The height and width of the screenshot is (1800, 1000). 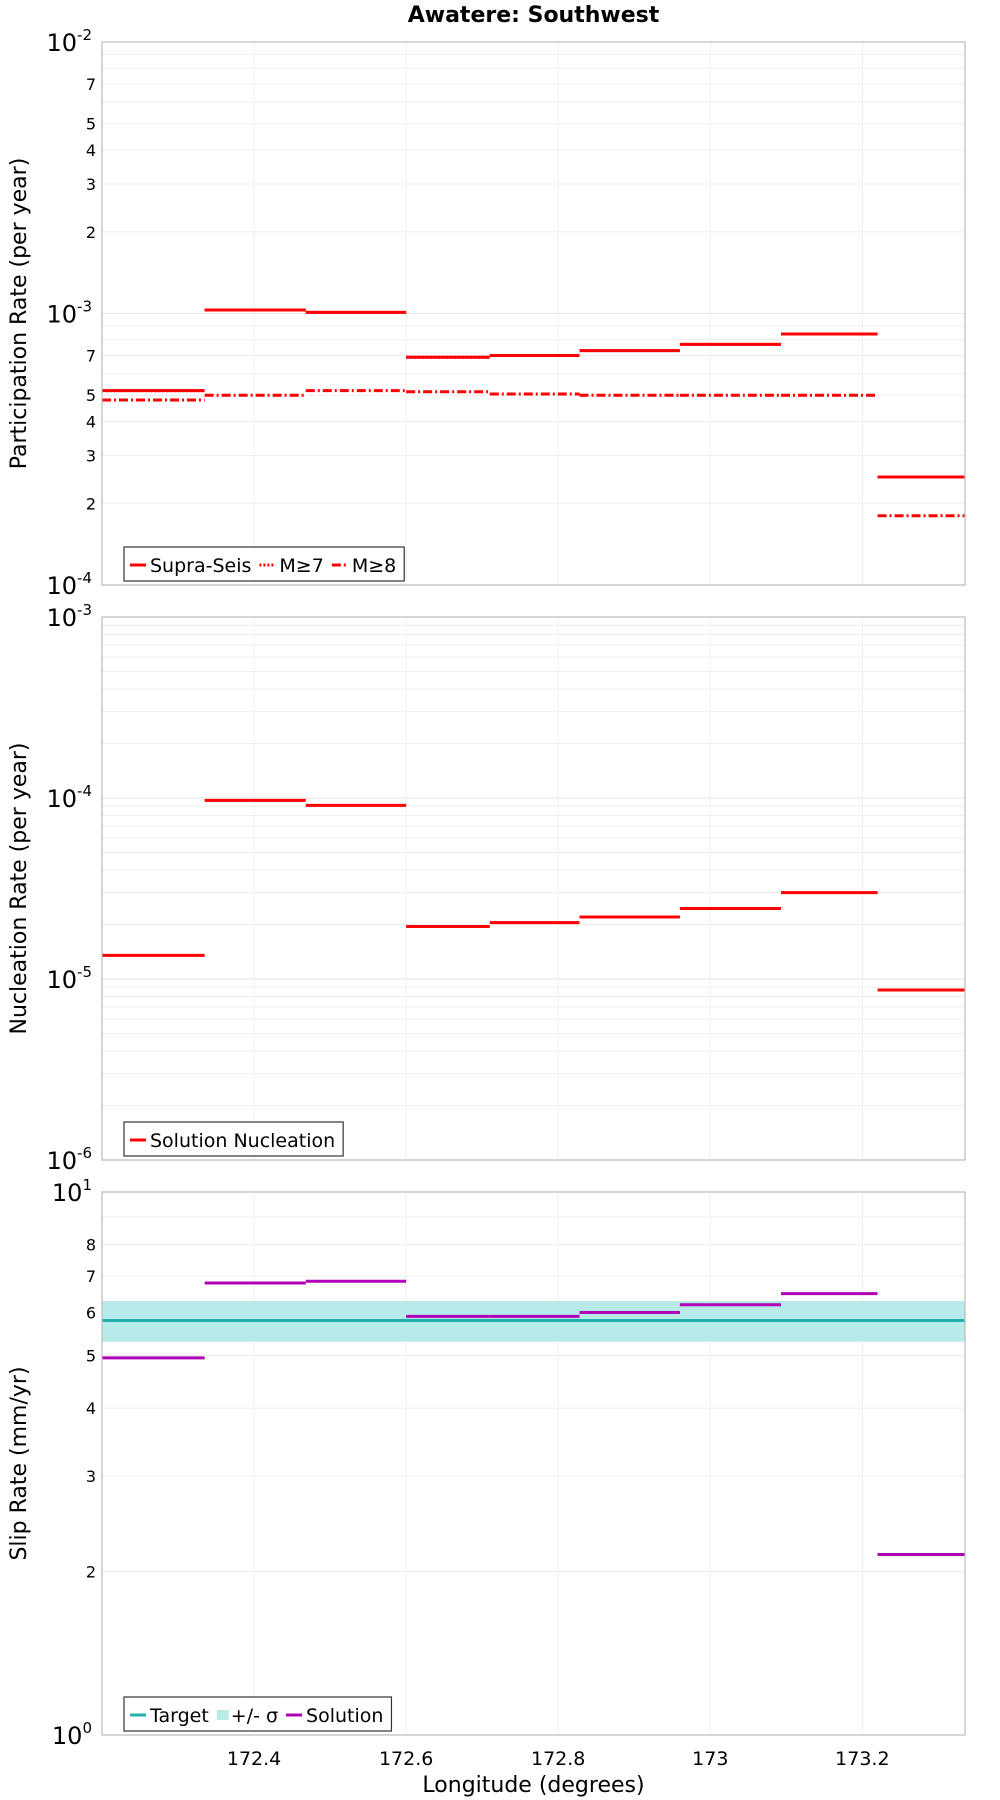 I want to click on legend-label: Target, so click(x=179, y=1716).